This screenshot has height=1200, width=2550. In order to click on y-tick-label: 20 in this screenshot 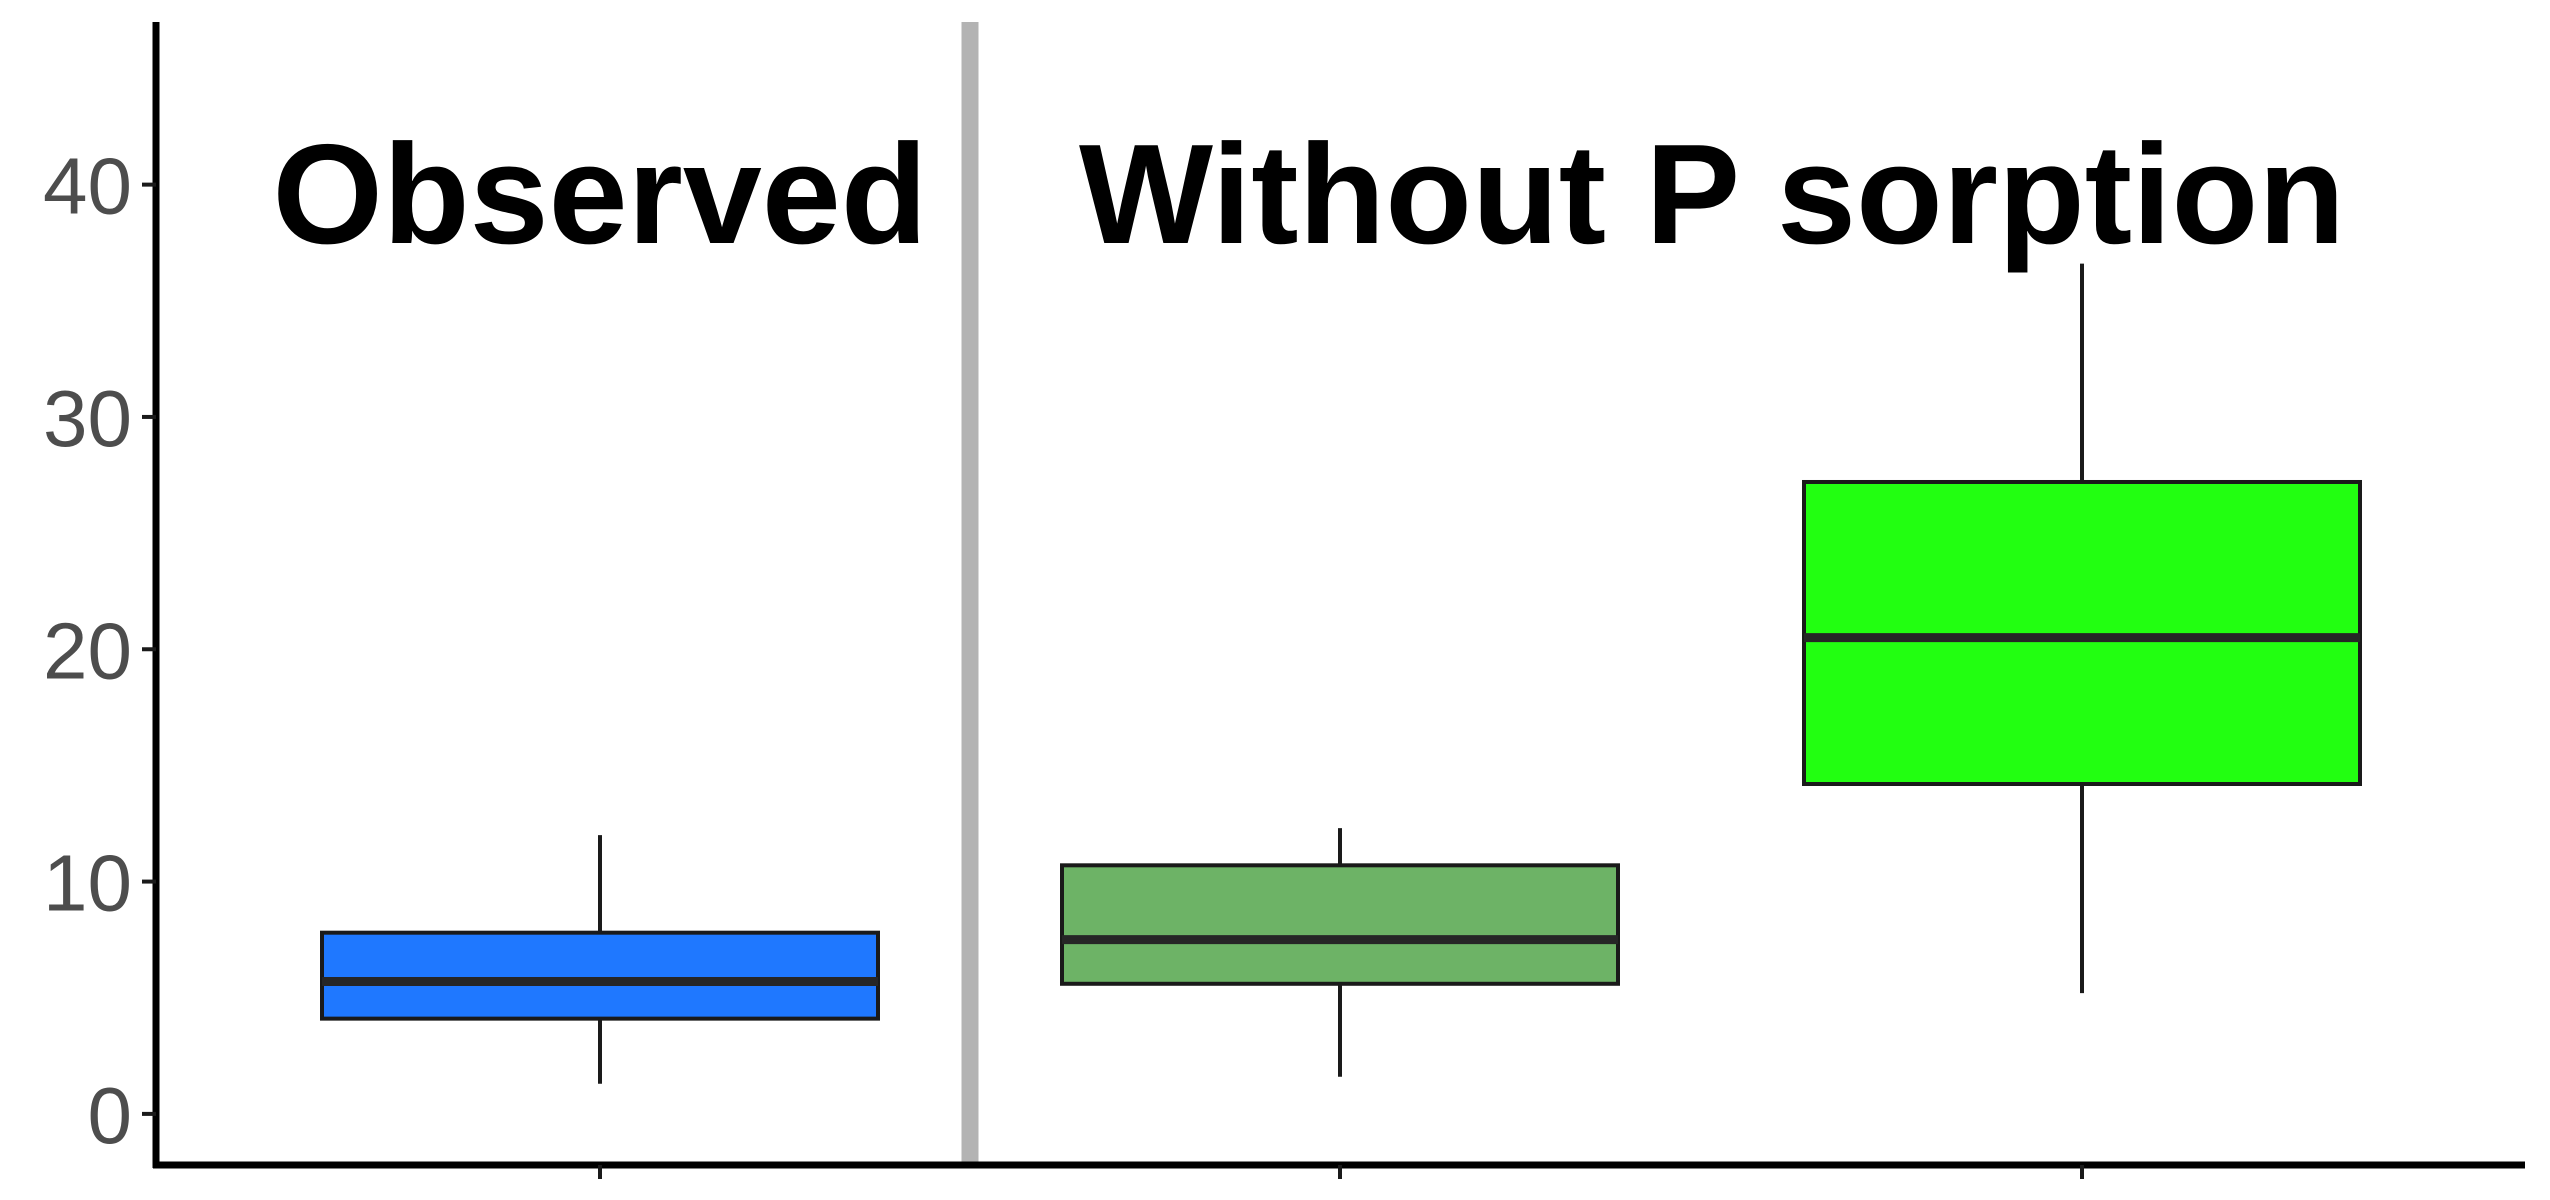, I will do `click(87, 650)`.